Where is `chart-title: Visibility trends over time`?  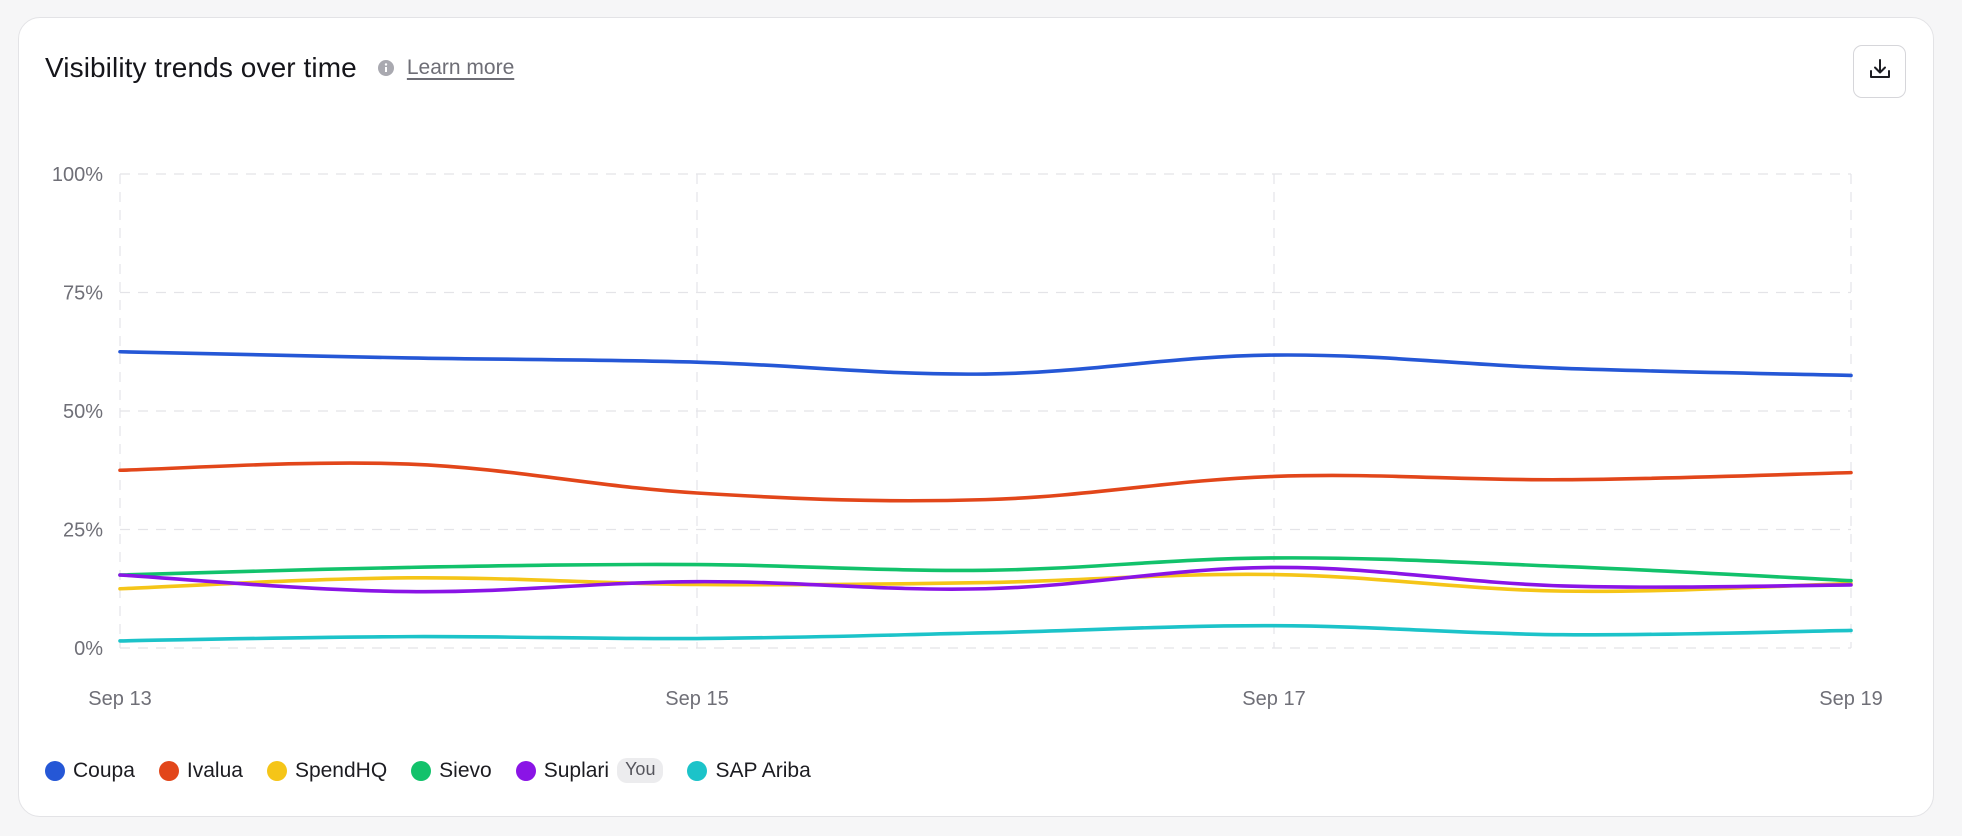
chart-title: Visibility trends over time is located at coordinates (201, 67).